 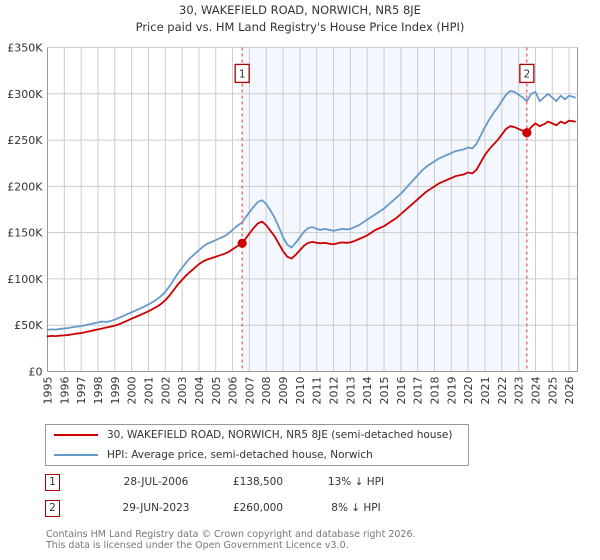 What do you see at coordinates (300, 10) in the screenshot?
I see `page-title: 30, WAKEFIELD ROAD, NORWICH, NR5 8JE` at bounding box center [300, 10].